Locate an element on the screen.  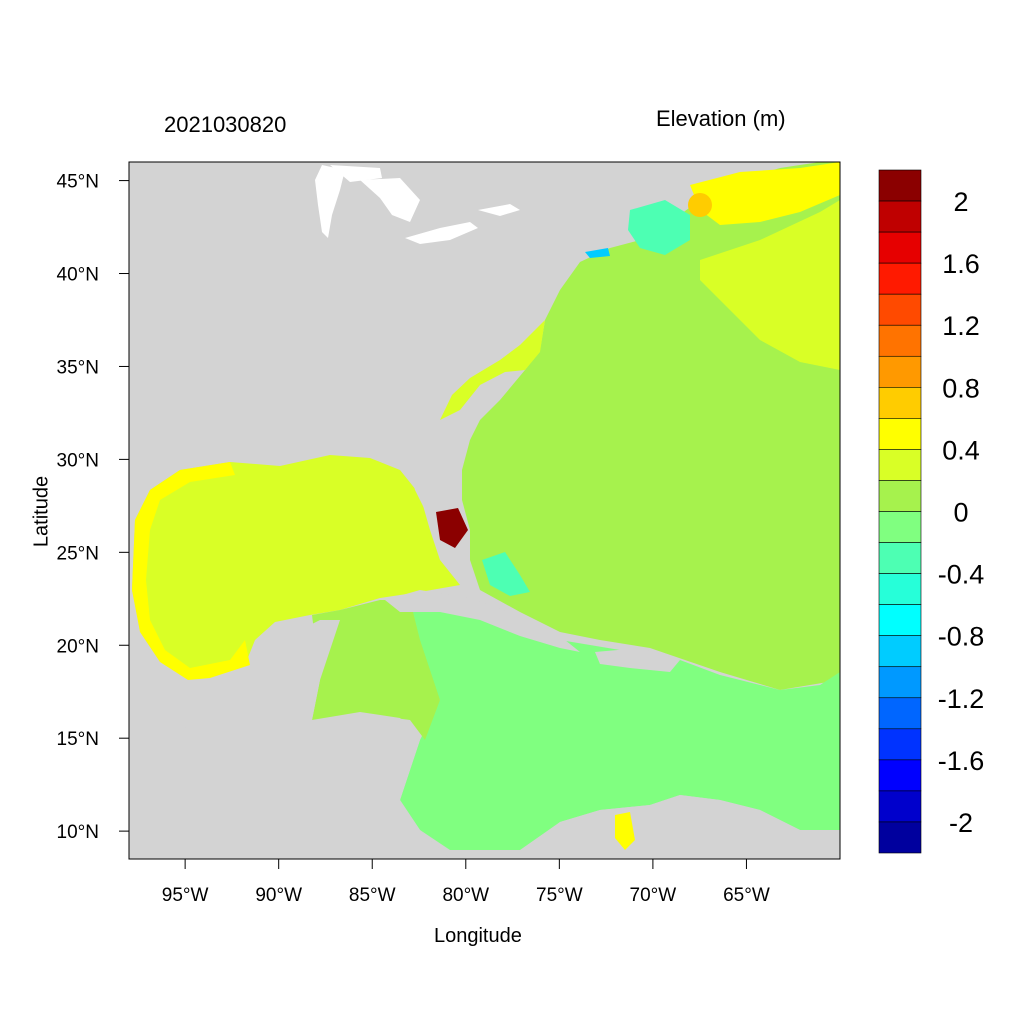
y-tick-label: 35°N is located at coordinates (78, 367).